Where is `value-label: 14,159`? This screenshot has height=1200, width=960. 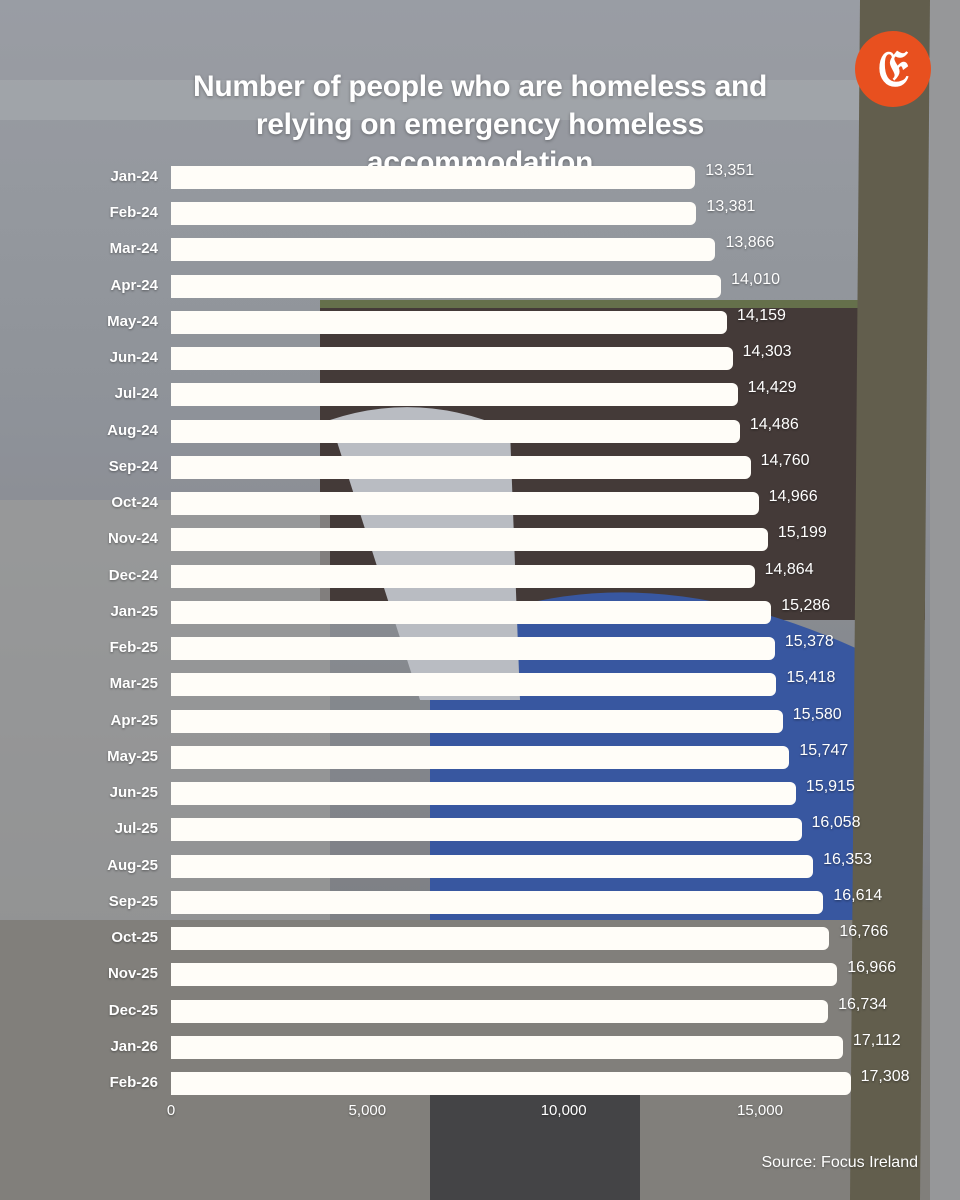
value-label: 14,159 is located at coordinates (761, 315).